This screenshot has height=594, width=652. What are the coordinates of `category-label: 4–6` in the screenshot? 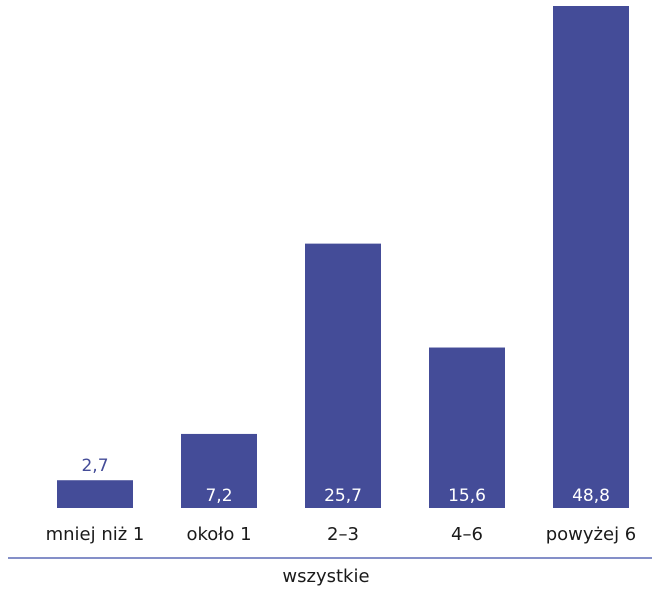 It's located at (467, 534).